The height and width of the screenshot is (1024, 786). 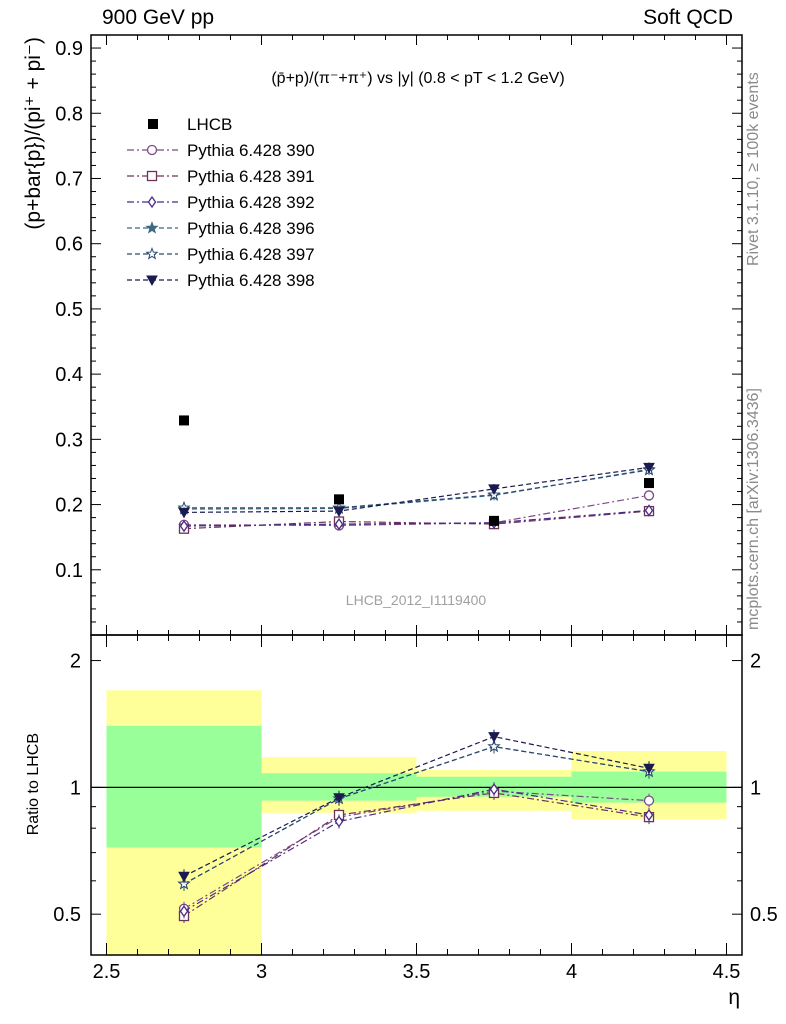 I want to click on x-tick-label: 2.5, so click(x=107, y=972).